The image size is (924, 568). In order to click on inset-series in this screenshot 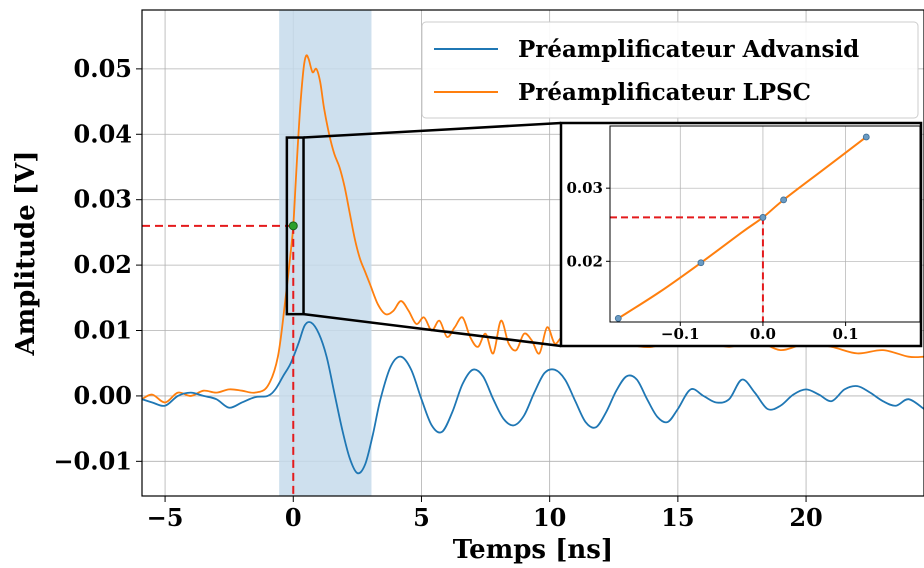, I will do `click(742, 228)`.